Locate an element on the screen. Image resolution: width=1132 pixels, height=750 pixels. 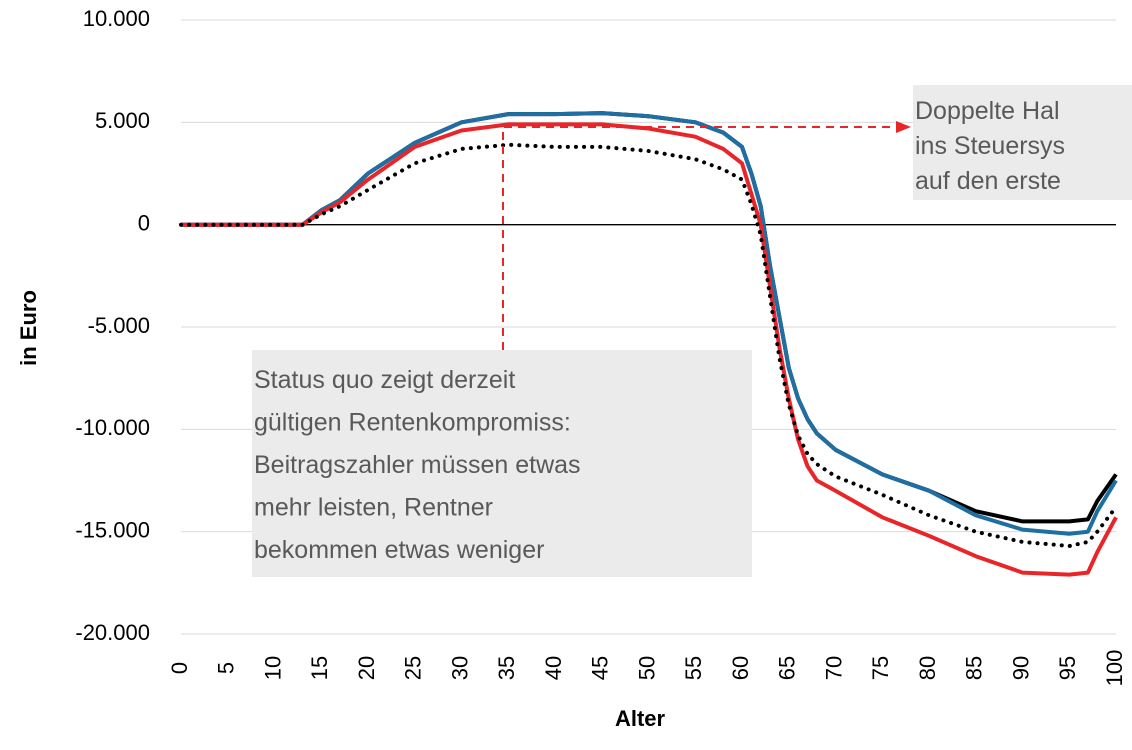
y-tick-label: -10.000 is located at coordinates (112, 427).